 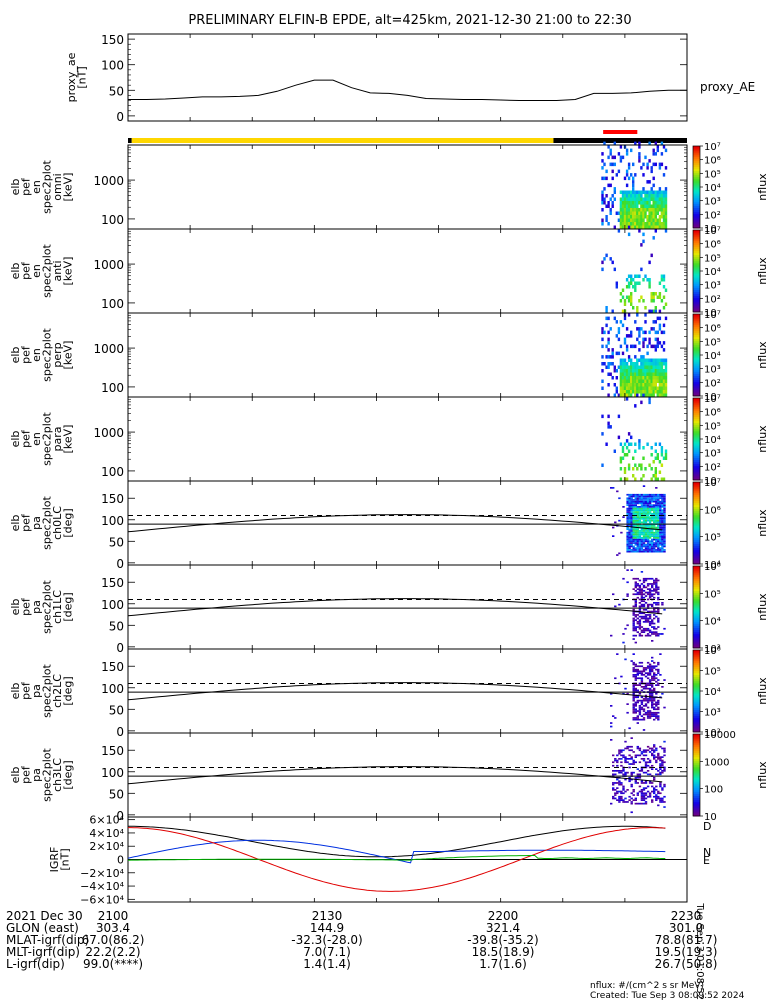 I want to click on panel-perp-ylabel-line-5: [keV], so click(x=67, y=355).